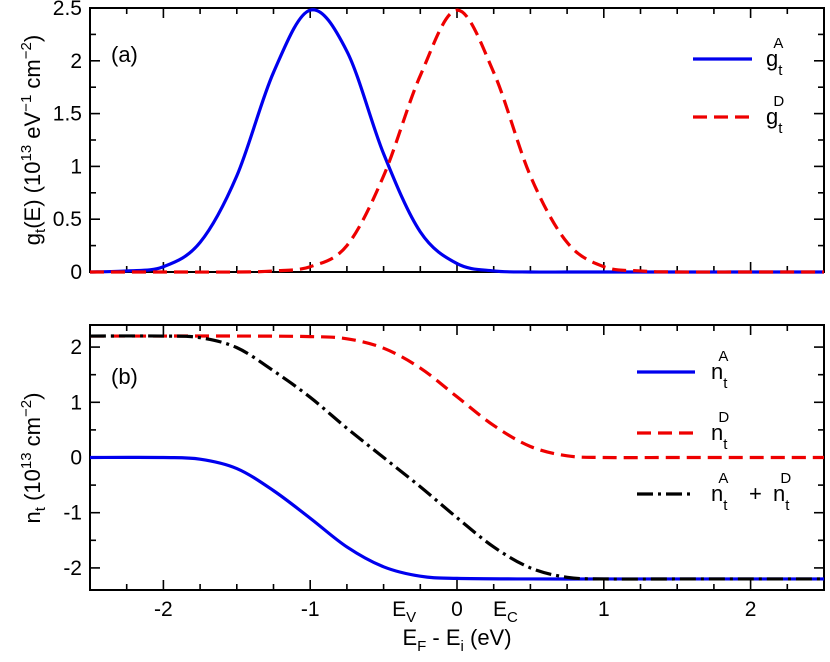 The width and height of the screenshot is (830, 662). I want to click on y-tick-label-b: 1, so click(76, 402).